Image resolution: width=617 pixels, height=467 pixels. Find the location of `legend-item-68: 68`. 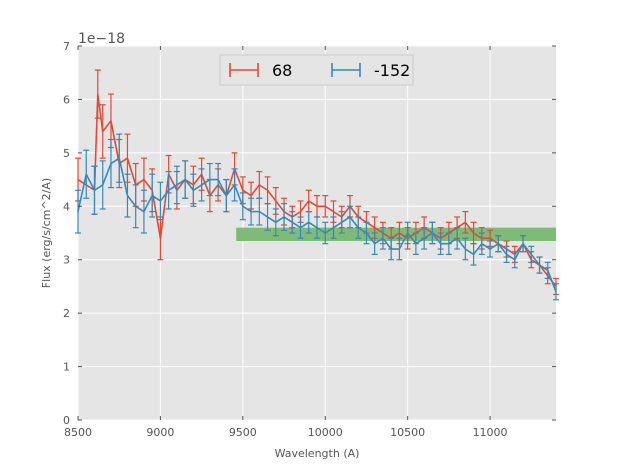

legend-item-68: 68 is located at coordinates (260, 70).